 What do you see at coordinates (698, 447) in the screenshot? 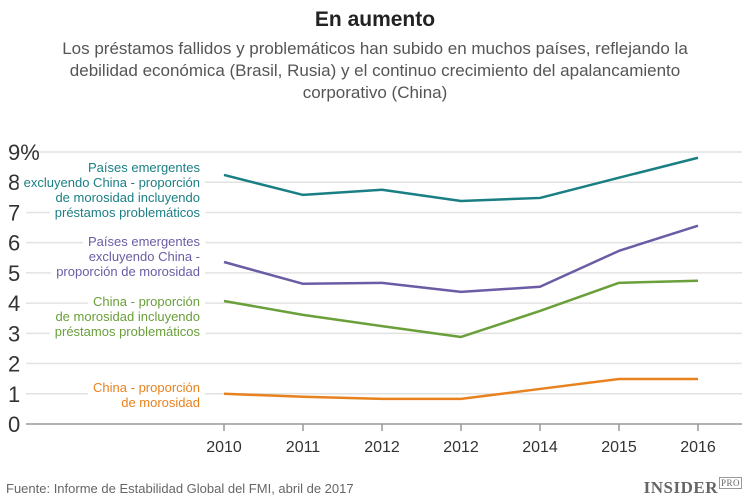
I see `x-tick-label: 2016` at bounding box center [698, 447].